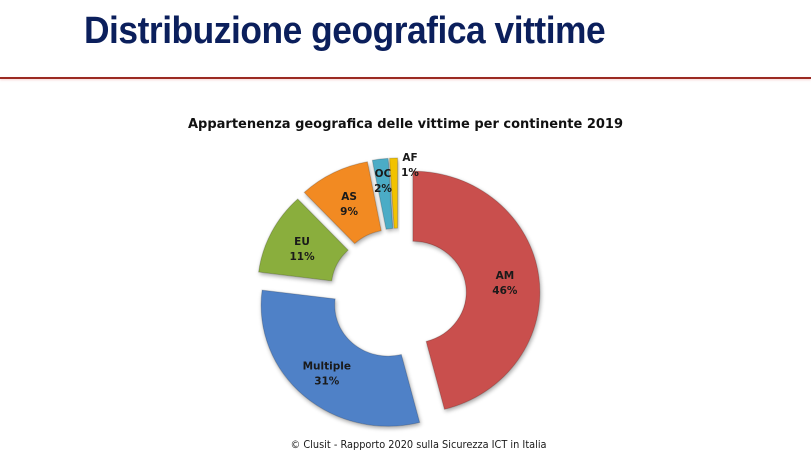 The width and height of the screenshot is (811, 465). Describe the element at coordinates (405, 78) in the screenshot. I see `title-divider` at that location.